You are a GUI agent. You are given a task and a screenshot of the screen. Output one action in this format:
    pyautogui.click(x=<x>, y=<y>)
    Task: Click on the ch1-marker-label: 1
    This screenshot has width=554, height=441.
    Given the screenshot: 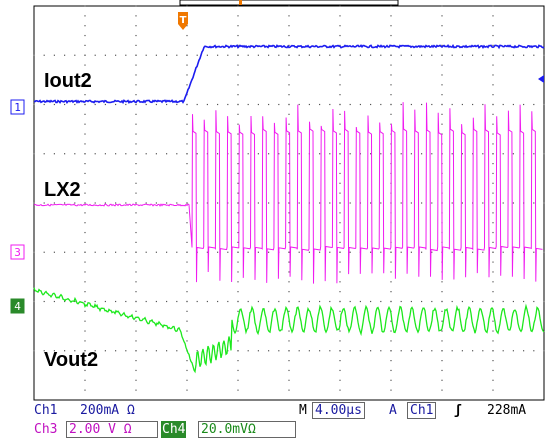 What is the action you would take?
    pyautogui.click(x=17, y=107)
    